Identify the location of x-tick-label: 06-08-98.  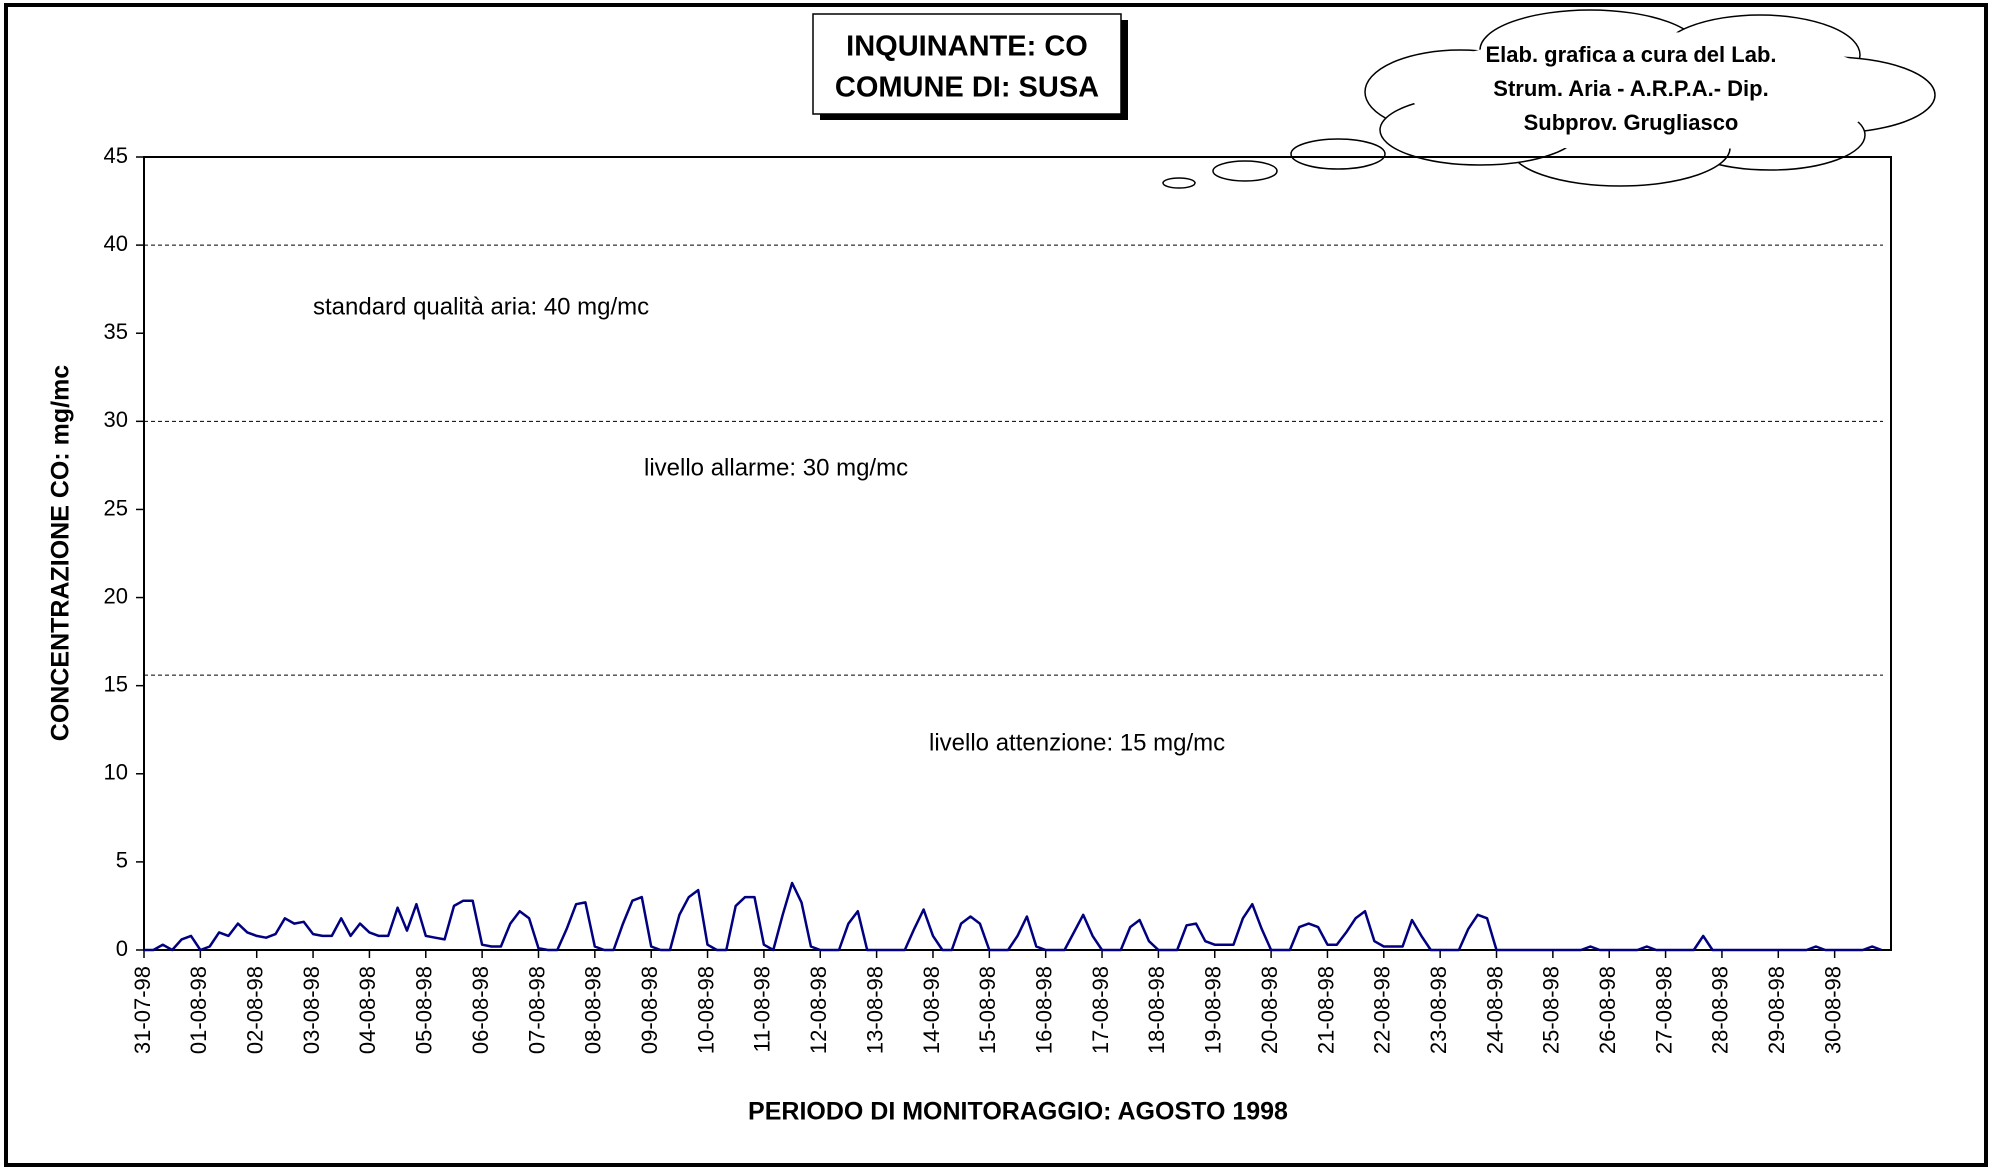
(480, 1010).